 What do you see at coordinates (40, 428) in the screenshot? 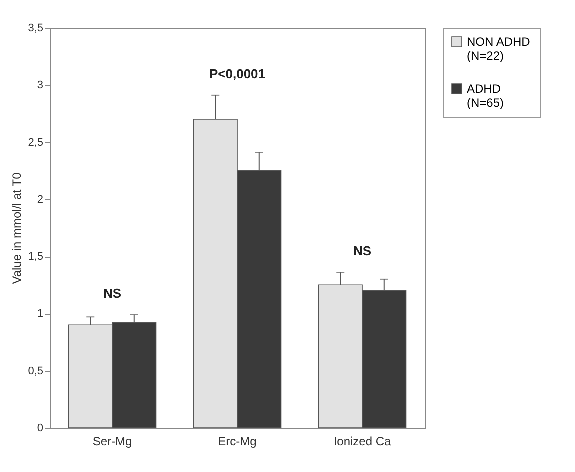
I see `y-tick-label: 0` at bounding box center [40, 428].